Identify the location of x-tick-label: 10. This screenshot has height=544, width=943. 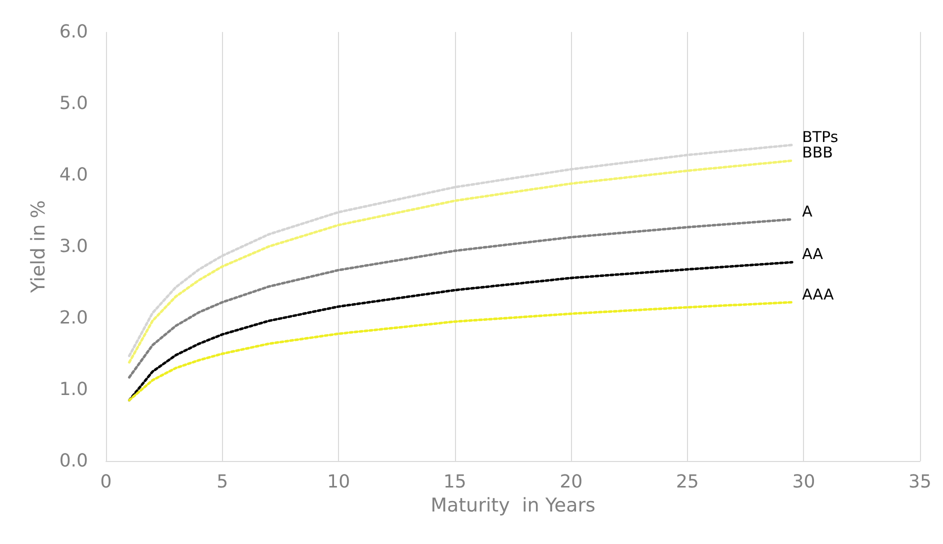
(338, 482).